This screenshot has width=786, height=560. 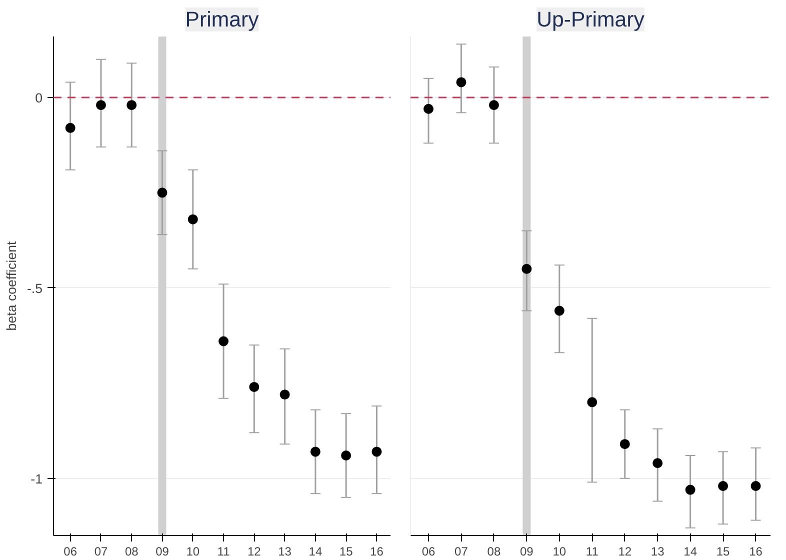 What do you see at coordinates (11, 285) in the screenshot?
I see `y-axis-title: beta coefficient` at bounding box center [11, 285].